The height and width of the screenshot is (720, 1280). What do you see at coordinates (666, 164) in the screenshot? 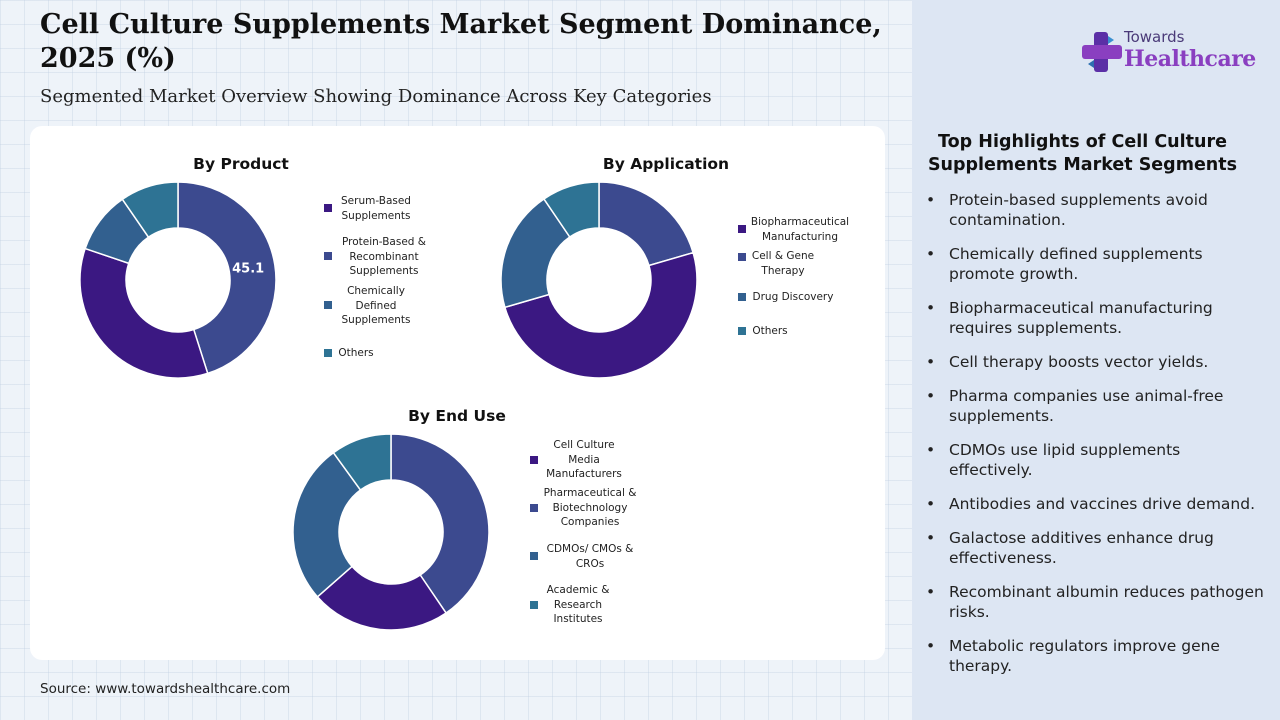
I see `chart-title-application: By Application` at bounding box center [666, 164].